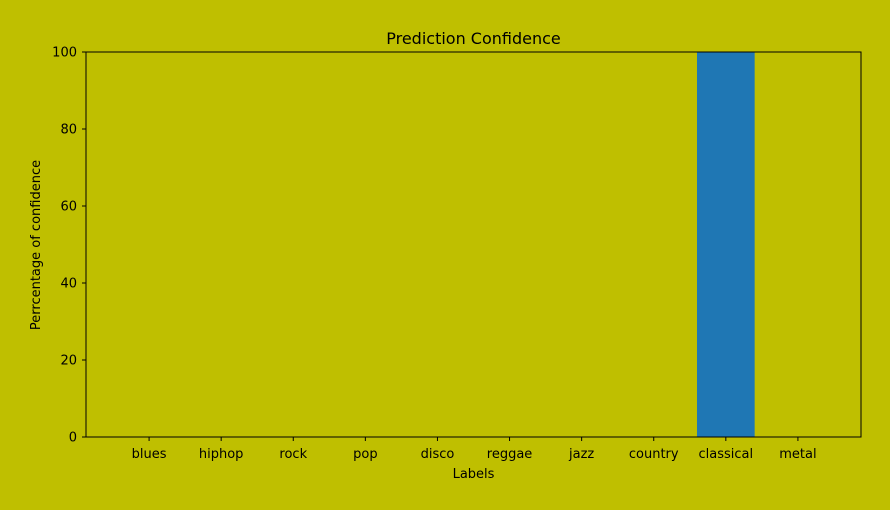 The width and height of the screenshot is (890, 510). What do you see at coordinates (726, 454) in the screenshot?
I see `x-tick-label: classical` at bounding box center [726, 454].